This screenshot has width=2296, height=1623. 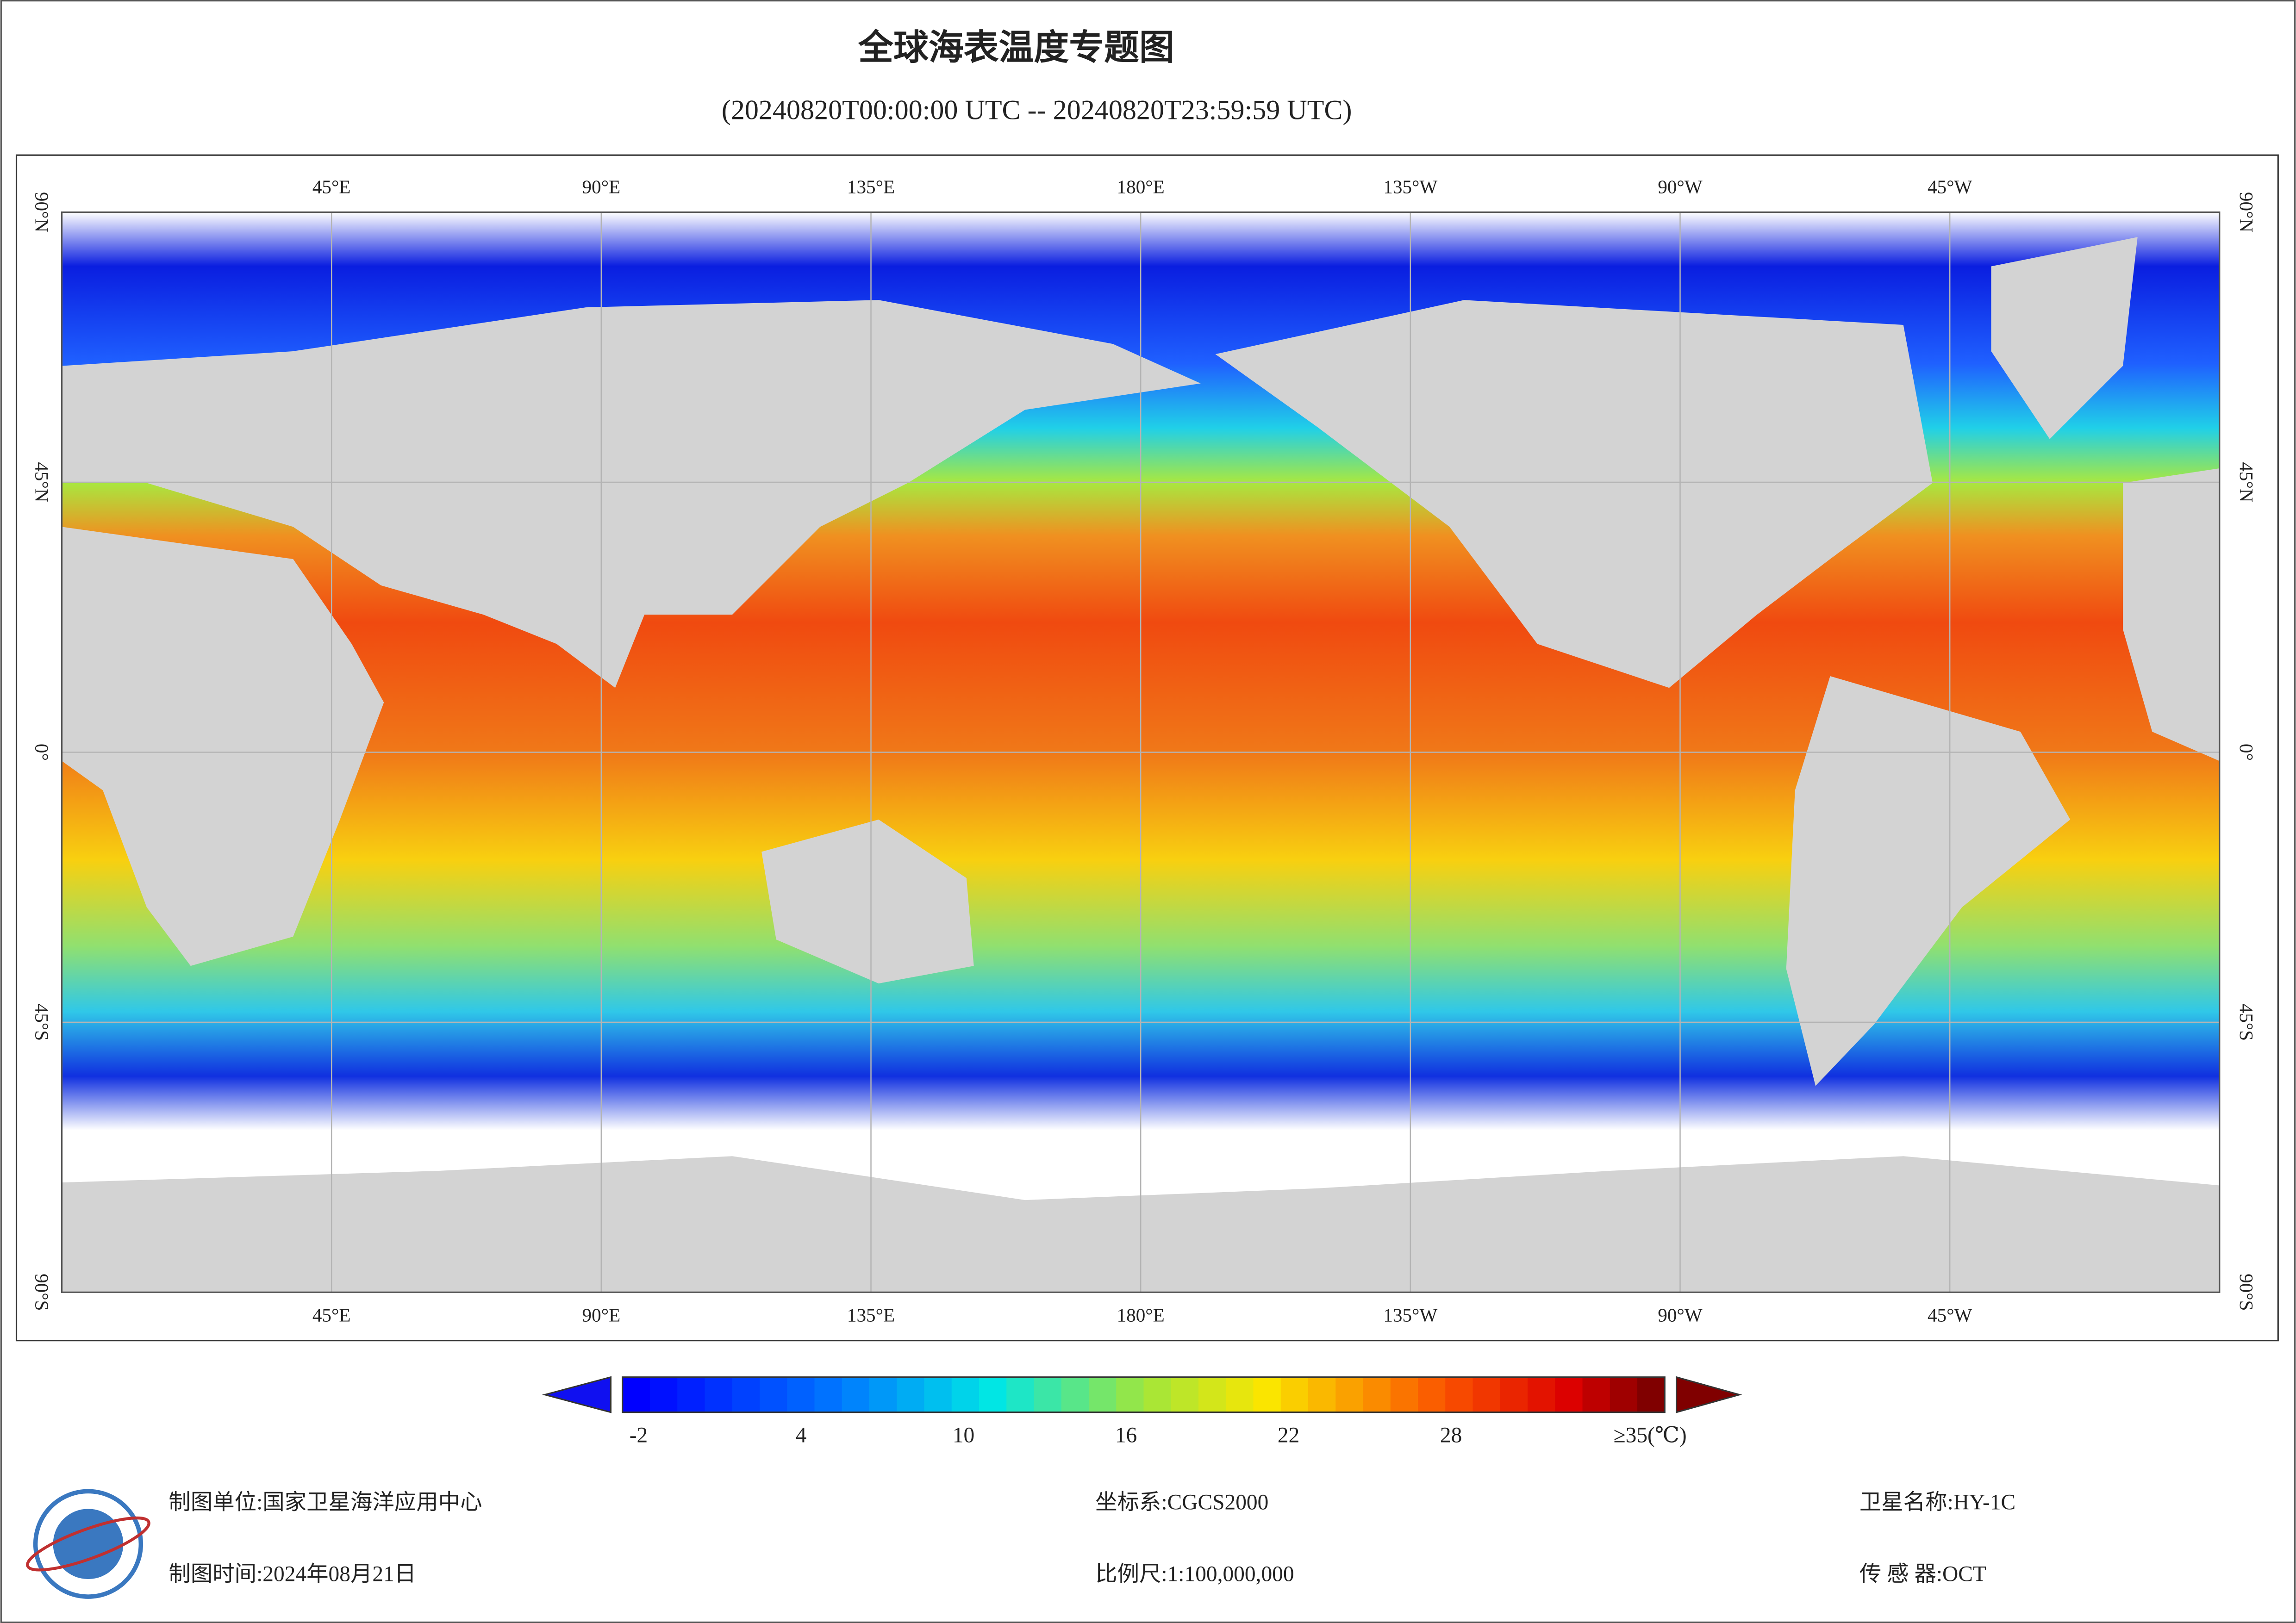 What do you see at coordinates (331, 1315) in the screenshot?
I see `longitude-label-bottom: 45°E` at bounding box center [331, 1315].